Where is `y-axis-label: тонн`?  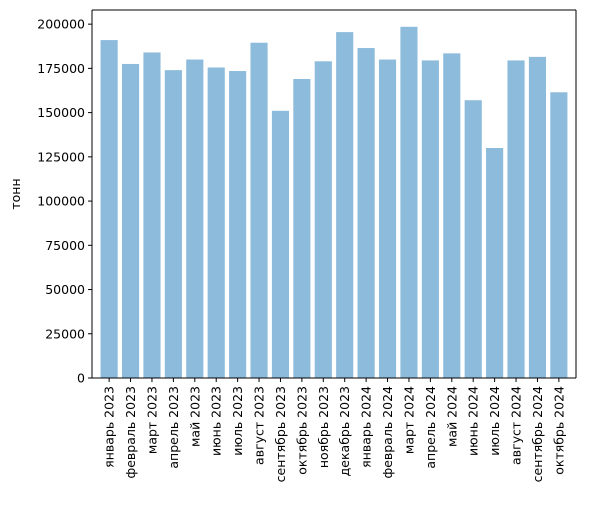
y-axis-label: тонн is located at coordinates (15, 193).